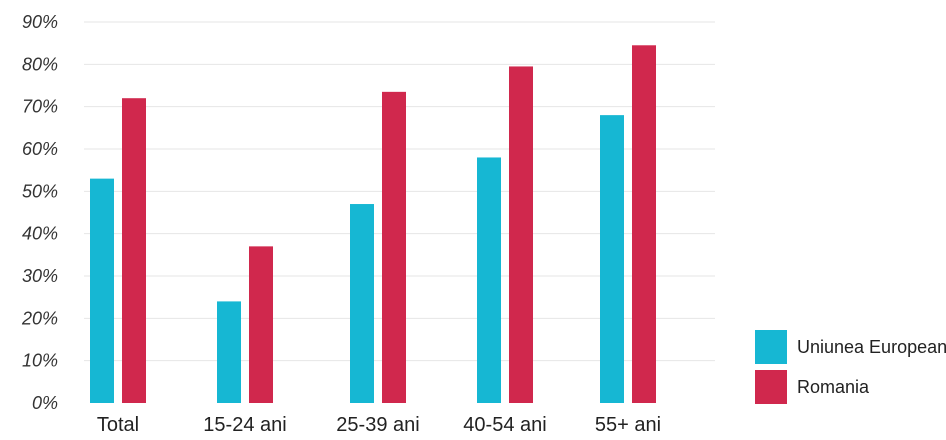 The height and width of the screenshot is (440, 946). I want to click on y-tick-label: 30%, so click(40, 276).